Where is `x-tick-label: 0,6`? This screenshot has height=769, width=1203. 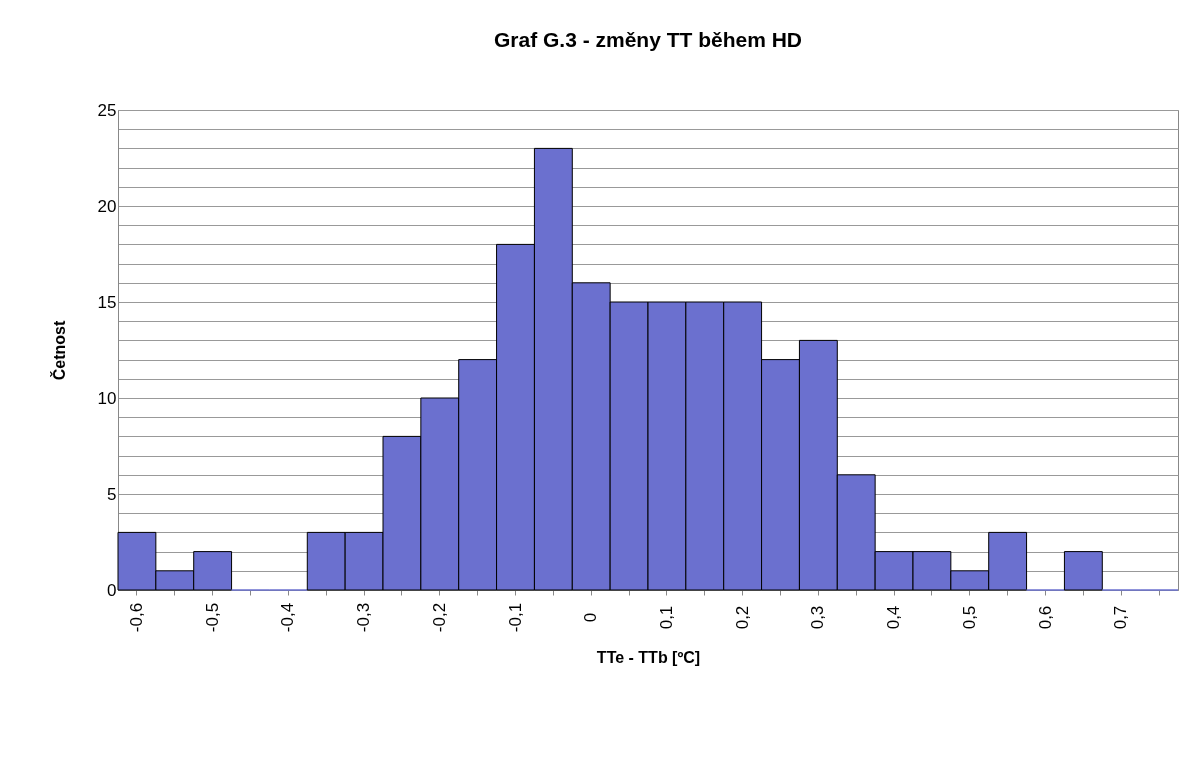
x-tick-label: 0,6 is located at coordinates (1045, 617).